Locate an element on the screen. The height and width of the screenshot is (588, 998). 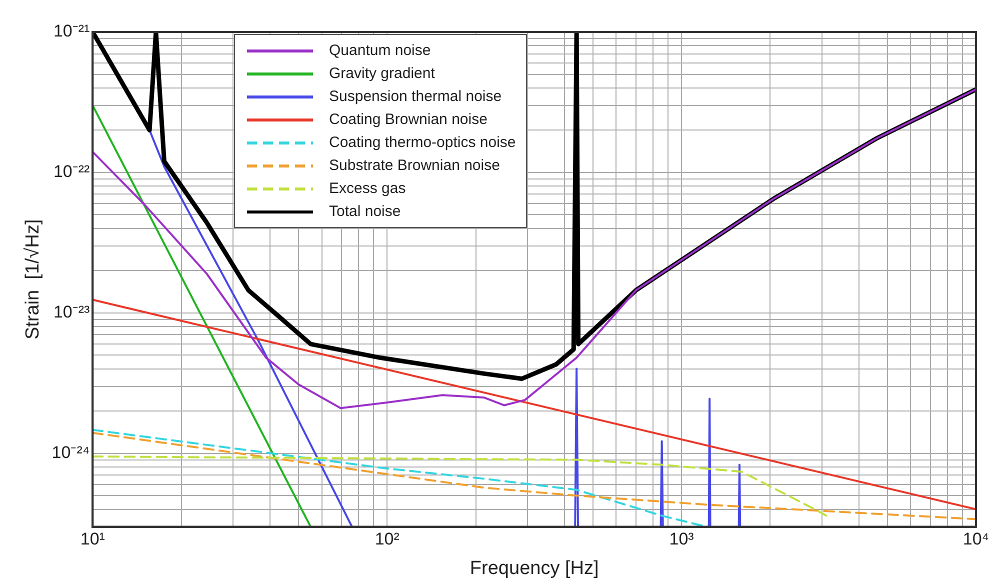
x-tick-label: 10³ is located at coordinates (681, 539).